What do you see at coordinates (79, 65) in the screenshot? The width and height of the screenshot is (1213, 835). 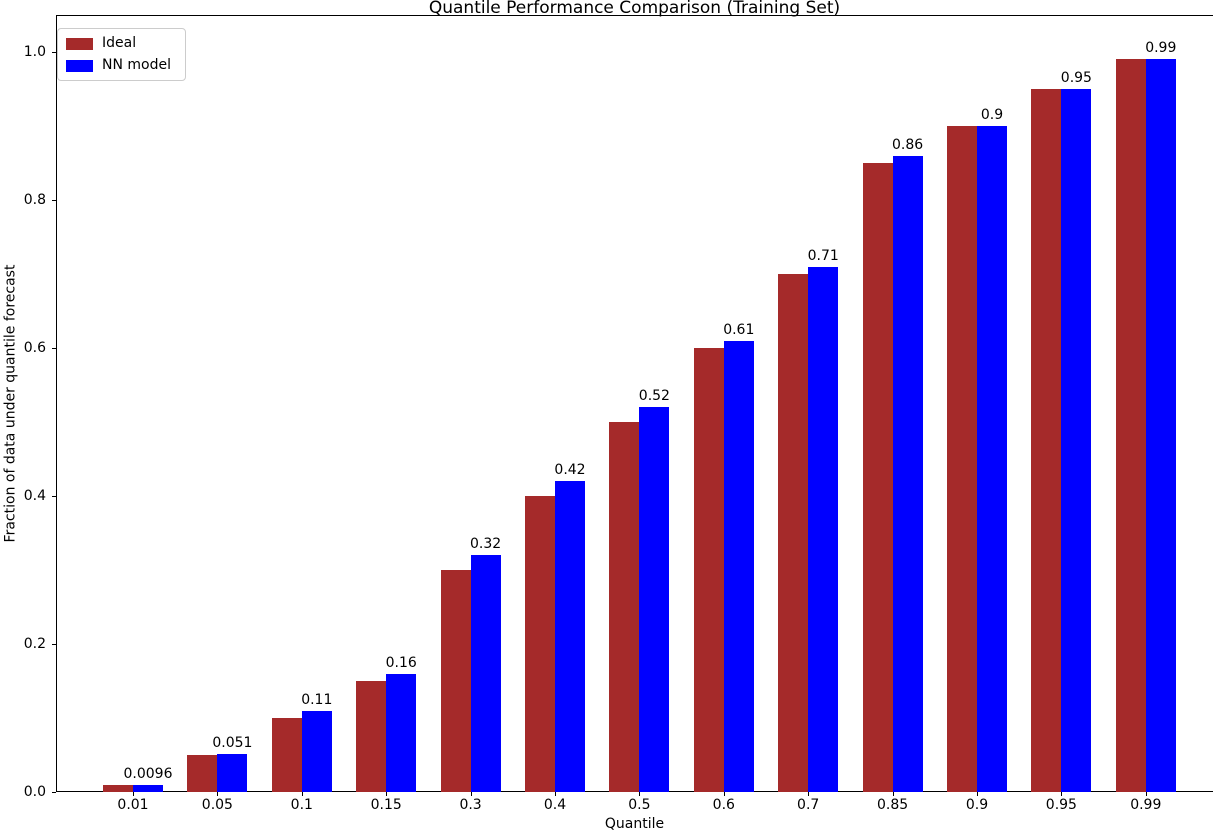 I see `legend-swatch-nn-model` at bounding box center [79, 65].